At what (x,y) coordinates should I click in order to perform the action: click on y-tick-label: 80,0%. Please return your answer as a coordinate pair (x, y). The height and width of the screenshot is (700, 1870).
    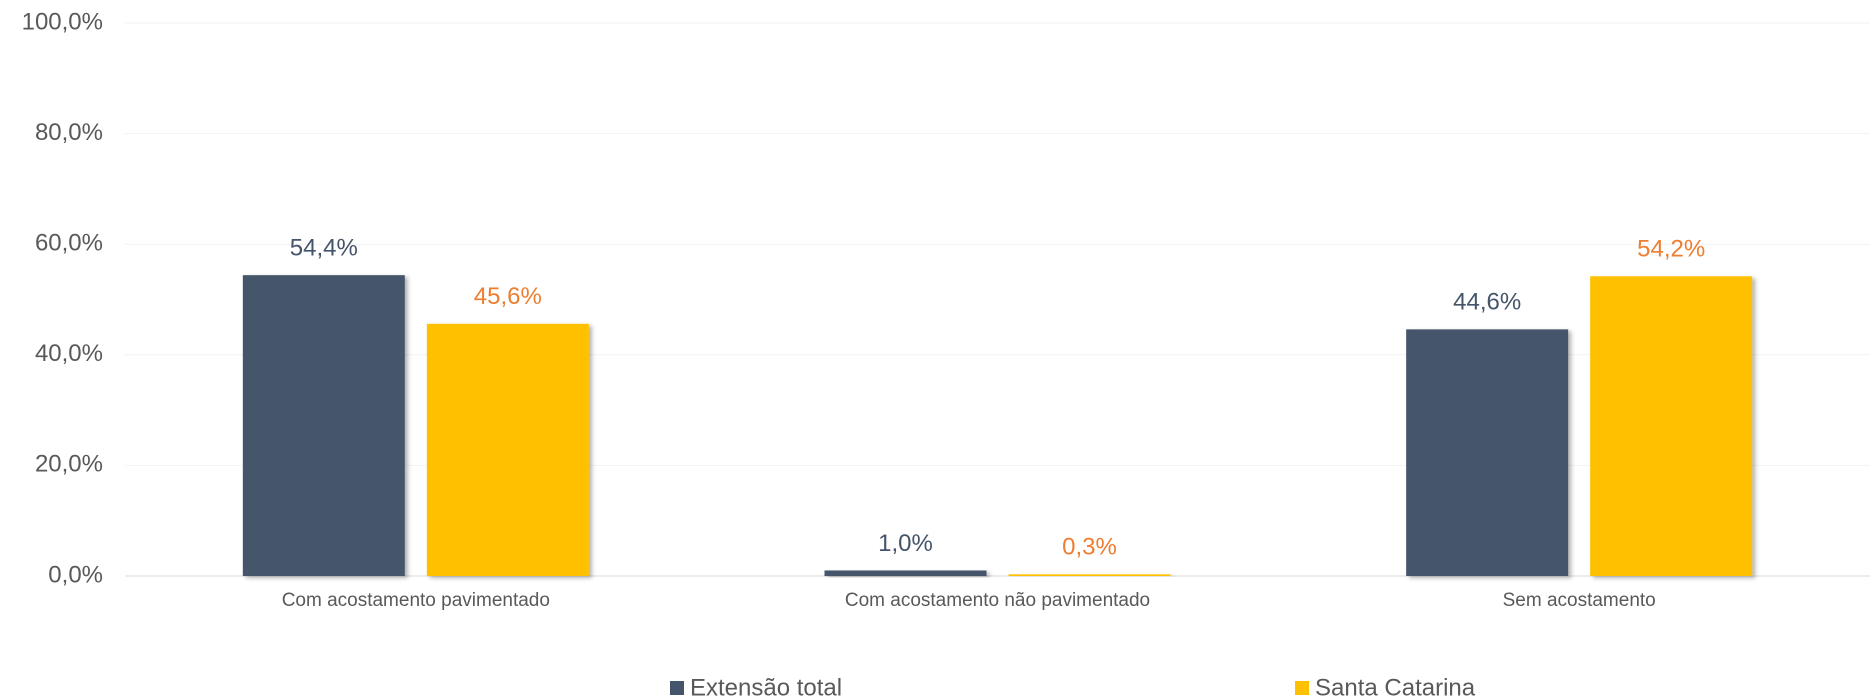
    Looking at the image, I should click on (69, 132).